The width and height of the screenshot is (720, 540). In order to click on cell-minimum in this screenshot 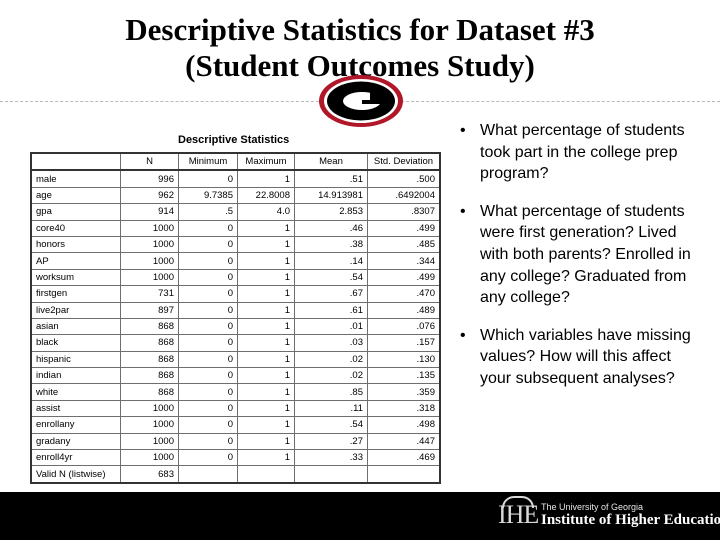, I will do `click(208, 474)`.